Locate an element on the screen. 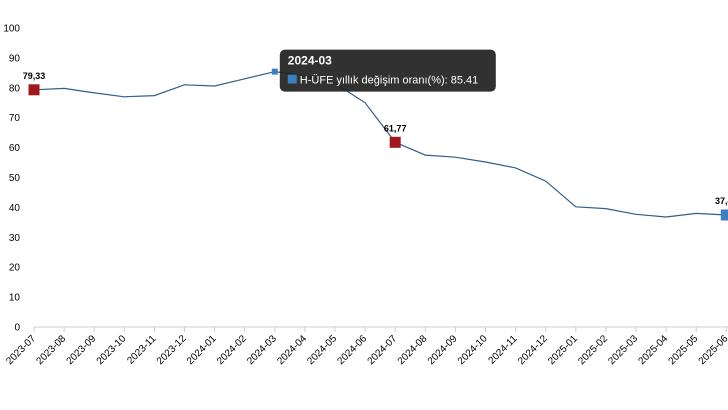  x-tick-label: 2025-05 is located at coordinates (684, 350).